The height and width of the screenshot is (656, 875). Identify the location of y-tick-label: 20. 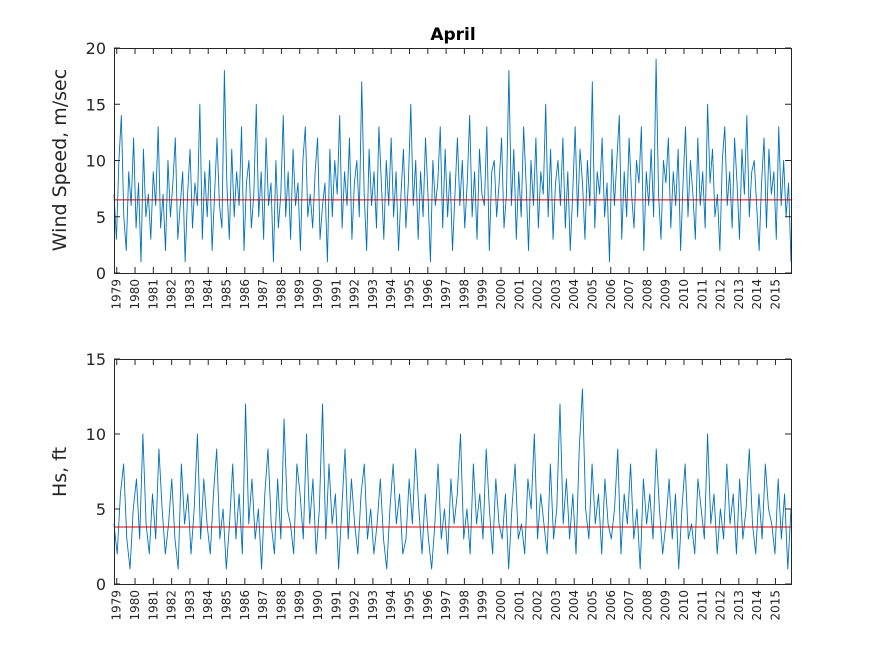
(96, 48).